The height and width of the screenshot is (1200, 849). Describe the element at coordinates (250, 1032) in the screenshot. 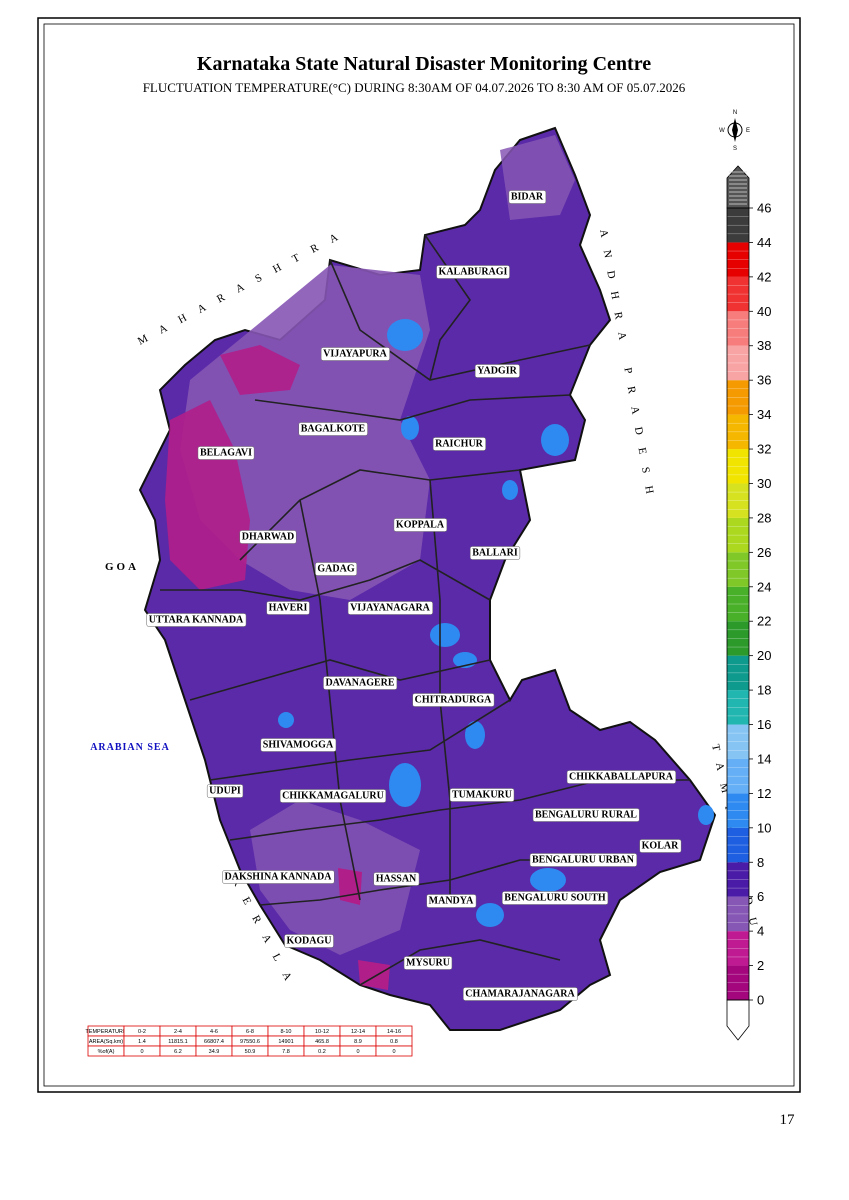

I see `table-text: 6-8` at that location.